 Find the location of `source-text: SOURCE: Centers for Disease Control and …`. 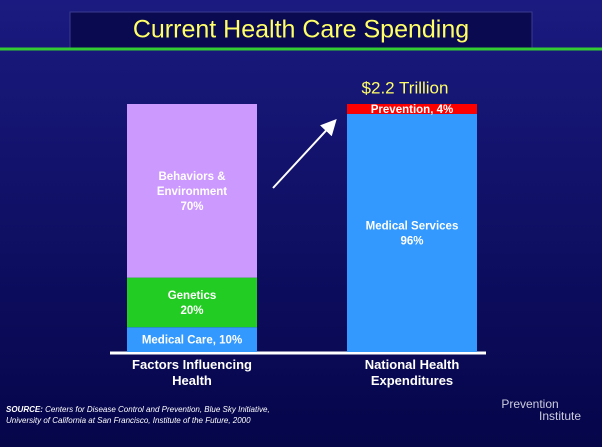

source-text: SOURCE: Centers for Disease Control and … is located at coordinates (138, 415).